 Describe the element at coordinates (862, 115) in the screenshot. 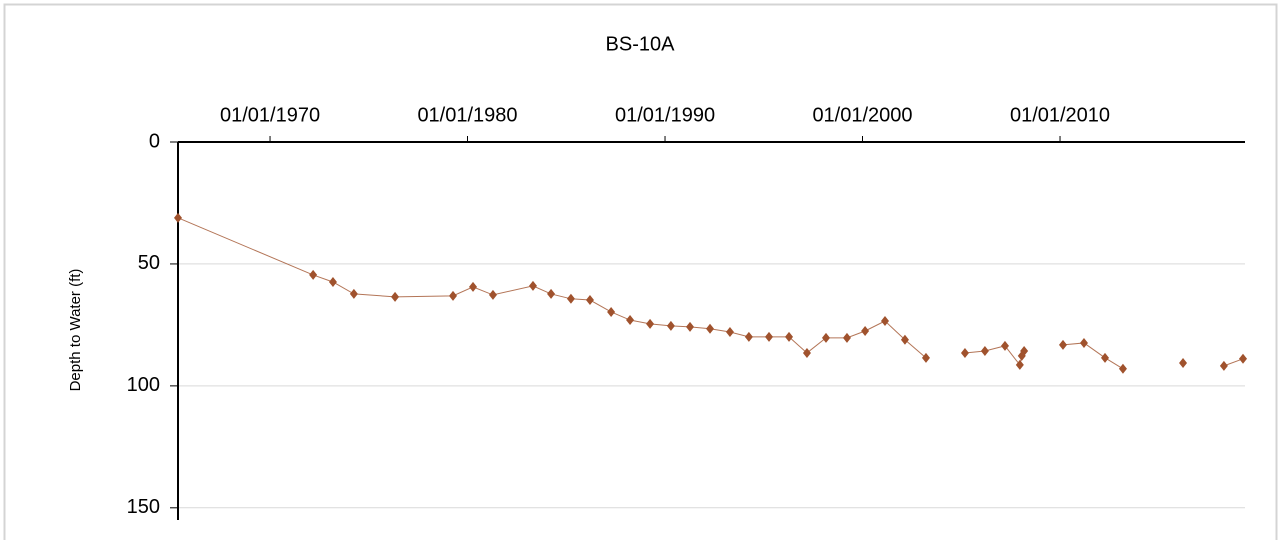

I see `x-tick-label: 01/01/2000` at that location.